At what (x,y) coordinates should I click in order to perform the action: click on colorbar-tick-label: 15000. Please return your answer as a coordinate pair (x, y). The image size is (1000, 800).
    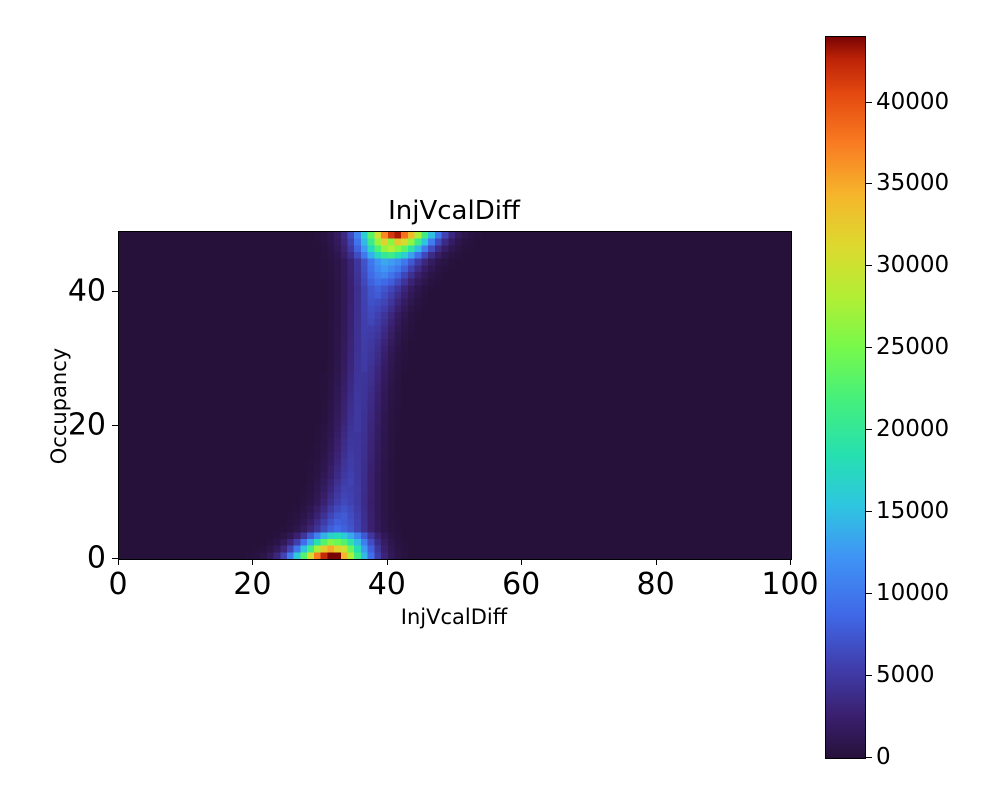
    Looking at the image, I should click on (913, 511).